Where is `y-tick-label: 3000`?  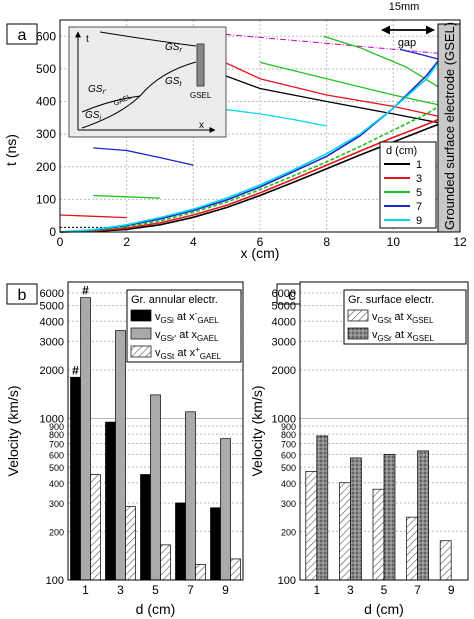 y-tick-label: 3000 is located at coordinates (52, 342).